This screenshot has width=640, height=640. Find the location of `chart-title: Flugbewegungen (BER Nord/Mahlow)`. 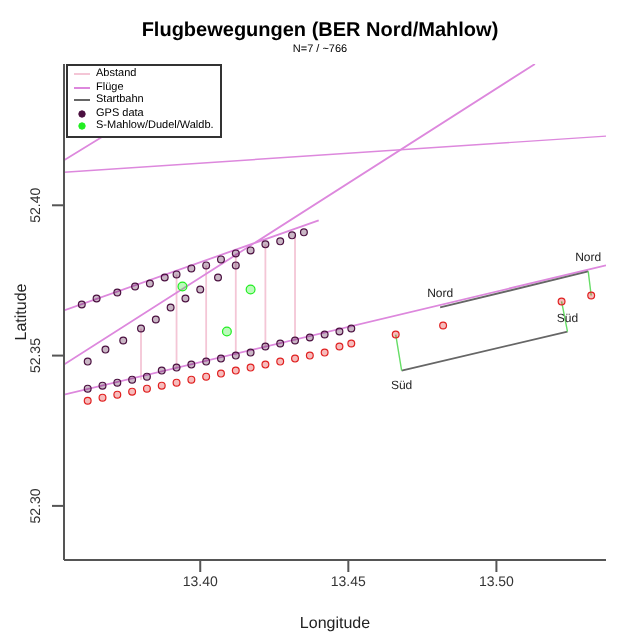

chart-title: Flugbewegungen (BER Nord/Mahlow) is located at coordinates (320, 31).